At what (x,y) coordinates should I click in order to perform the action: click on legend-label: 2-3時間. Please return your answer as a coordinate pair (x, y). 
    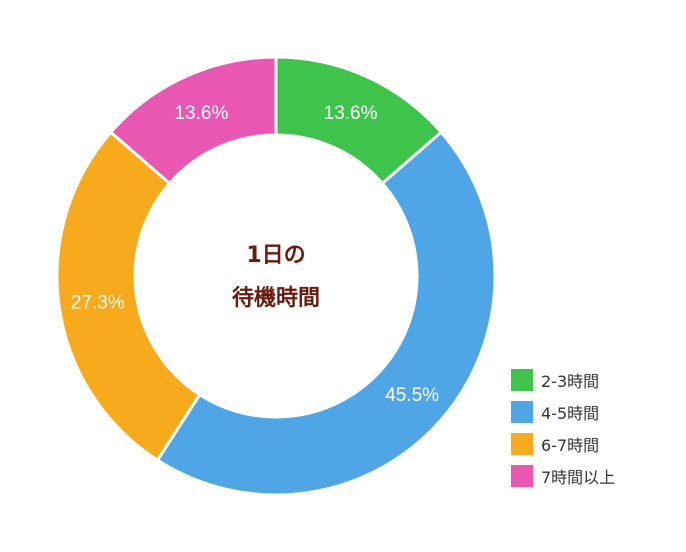
    Looking at the image, I should click on (570, 381).